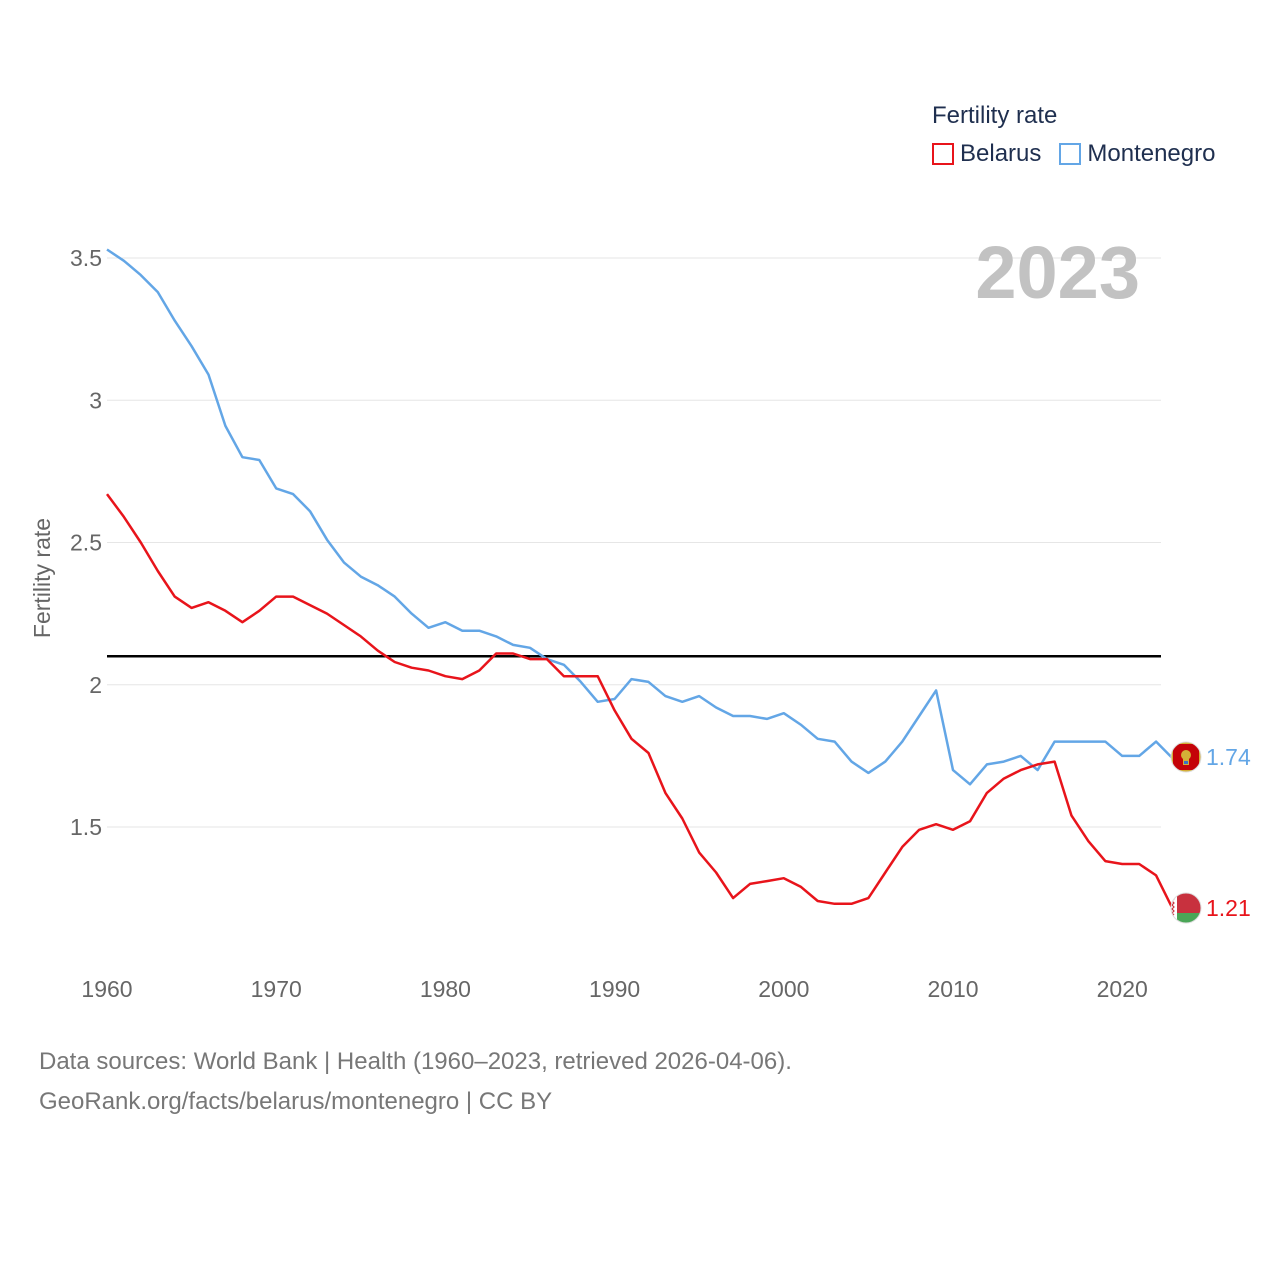 The height and width of the screenshot is (1280, 1280). I want to click on legend-title: Fertility rate, so click(995, 115).